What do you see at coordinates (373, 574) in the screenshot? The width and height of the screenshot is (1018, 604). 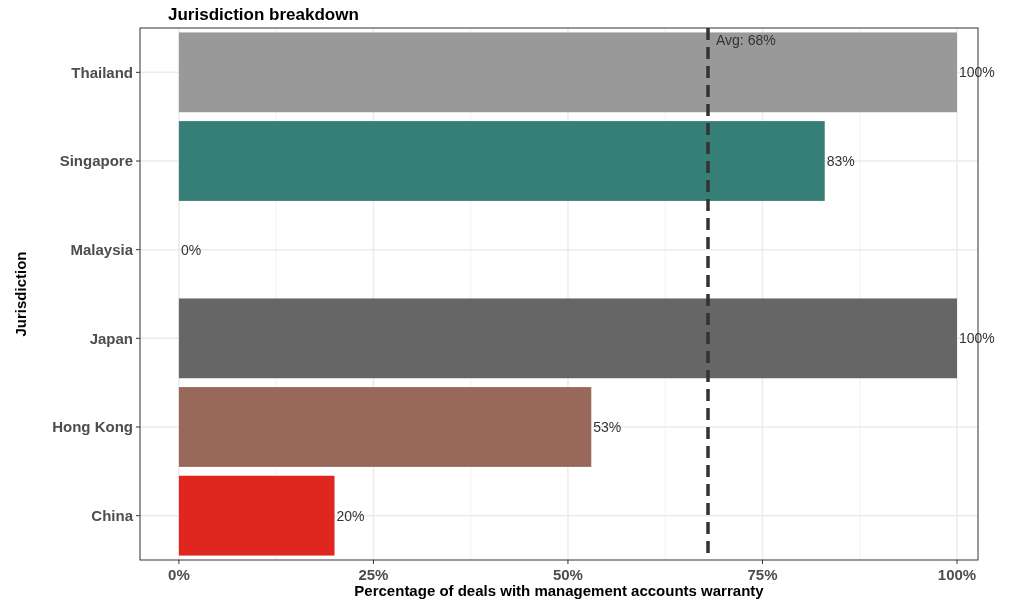 I see `x-tick-label: 25%` at bounding box center [373, 574].